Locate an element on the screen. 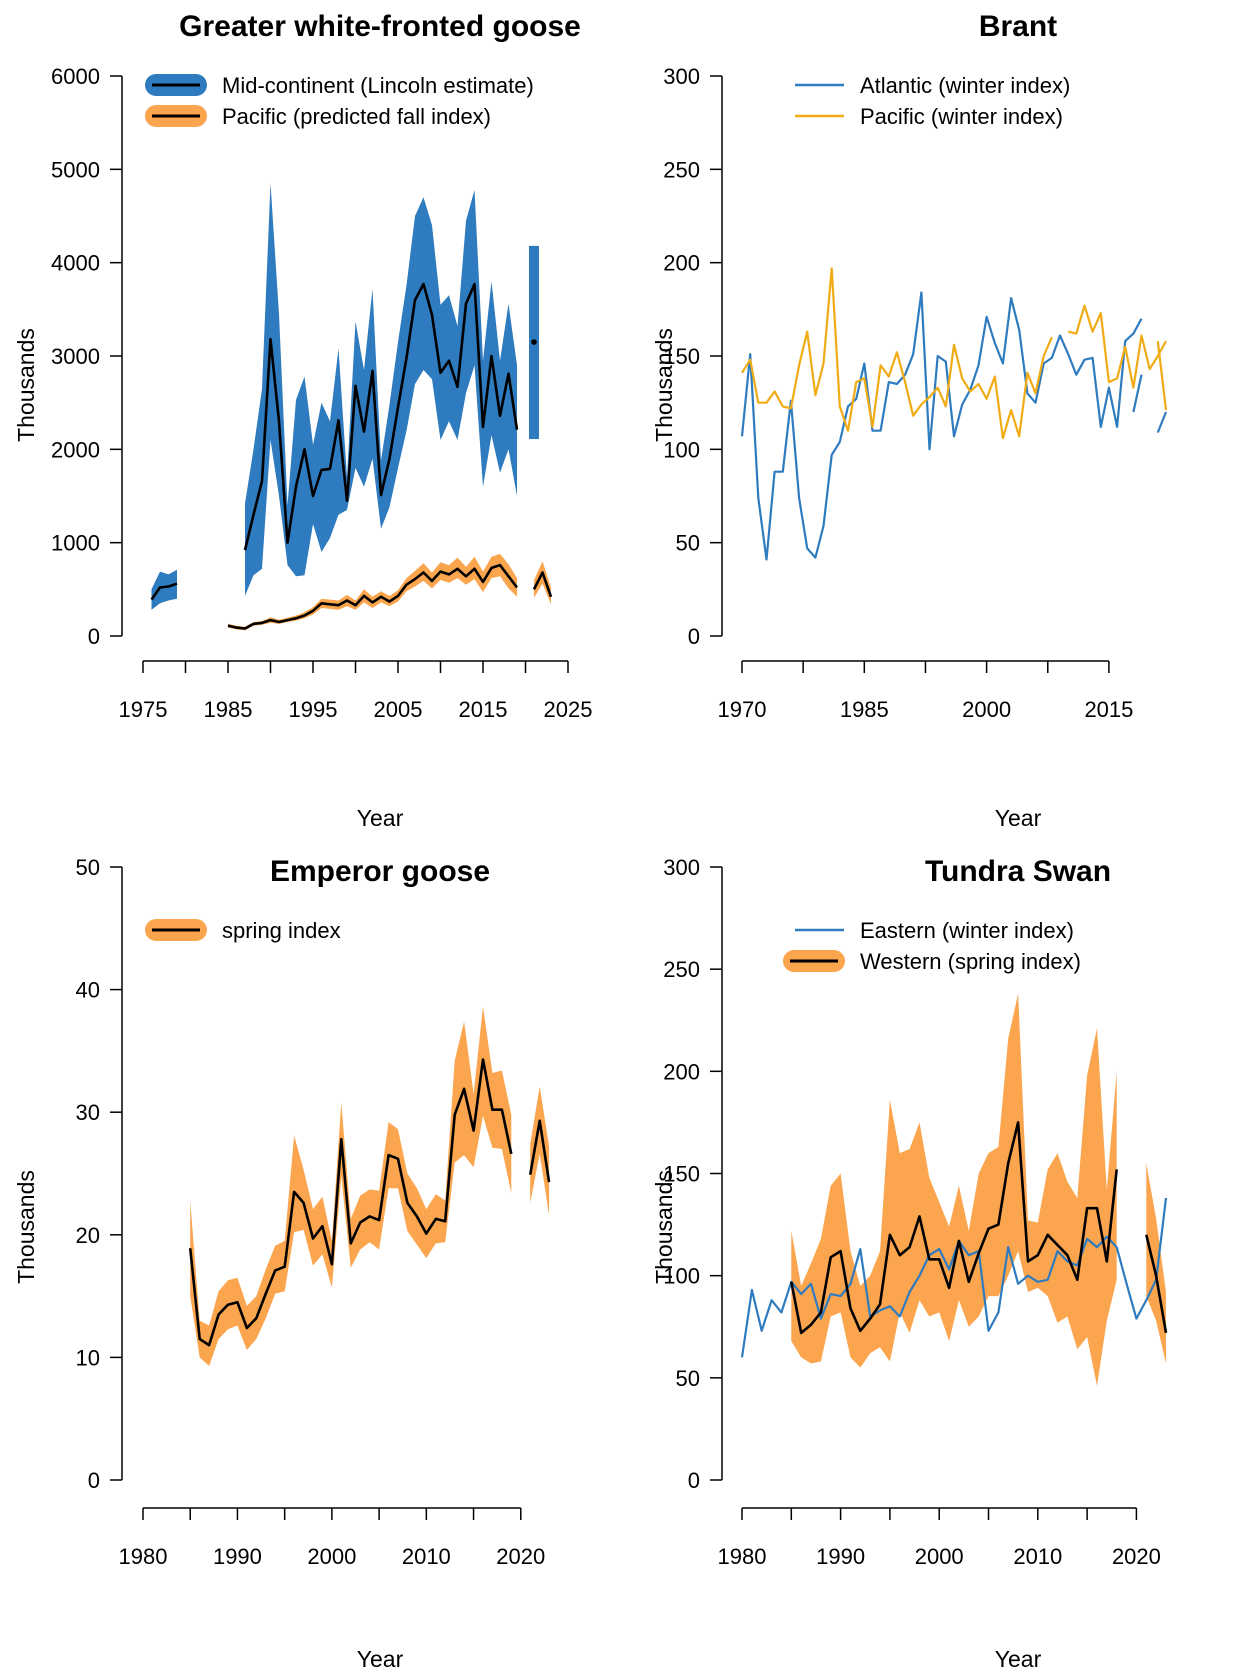 The height and width of the screenshot is (1678, 1249). legend-label-atlantic: Atlantic (winter index) is located at coordinates (965, 85).